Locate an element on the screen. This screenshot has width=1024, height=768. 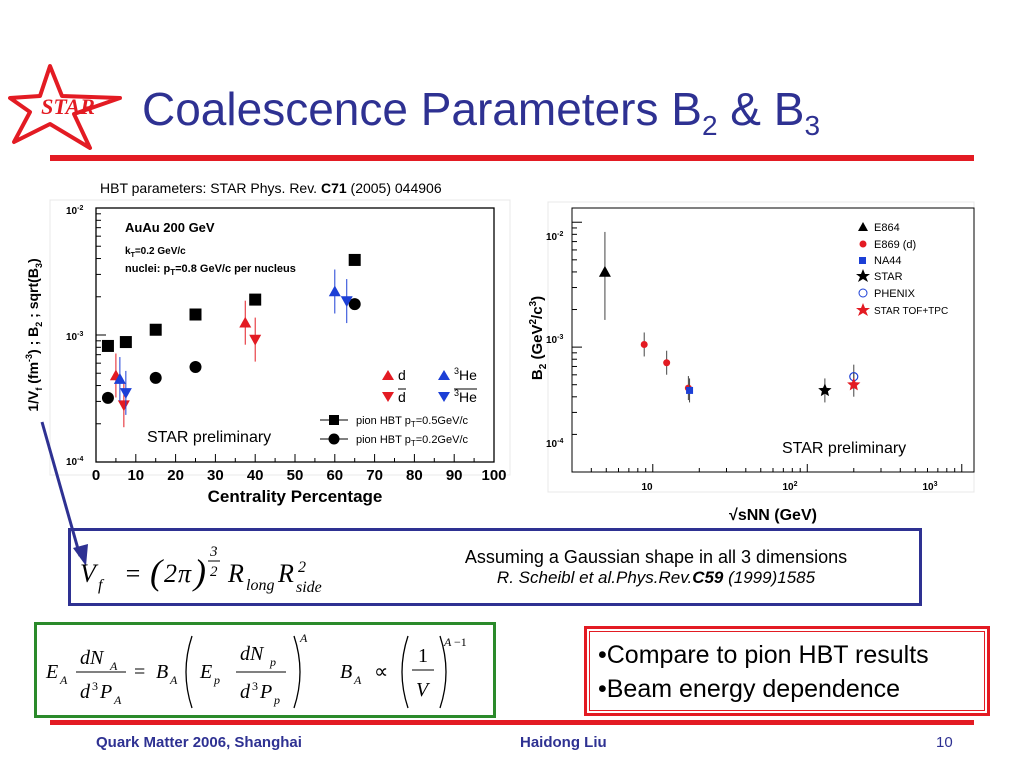
left-annotation-energy: AuAu 200 GeV is located at coordinates (170, 227).